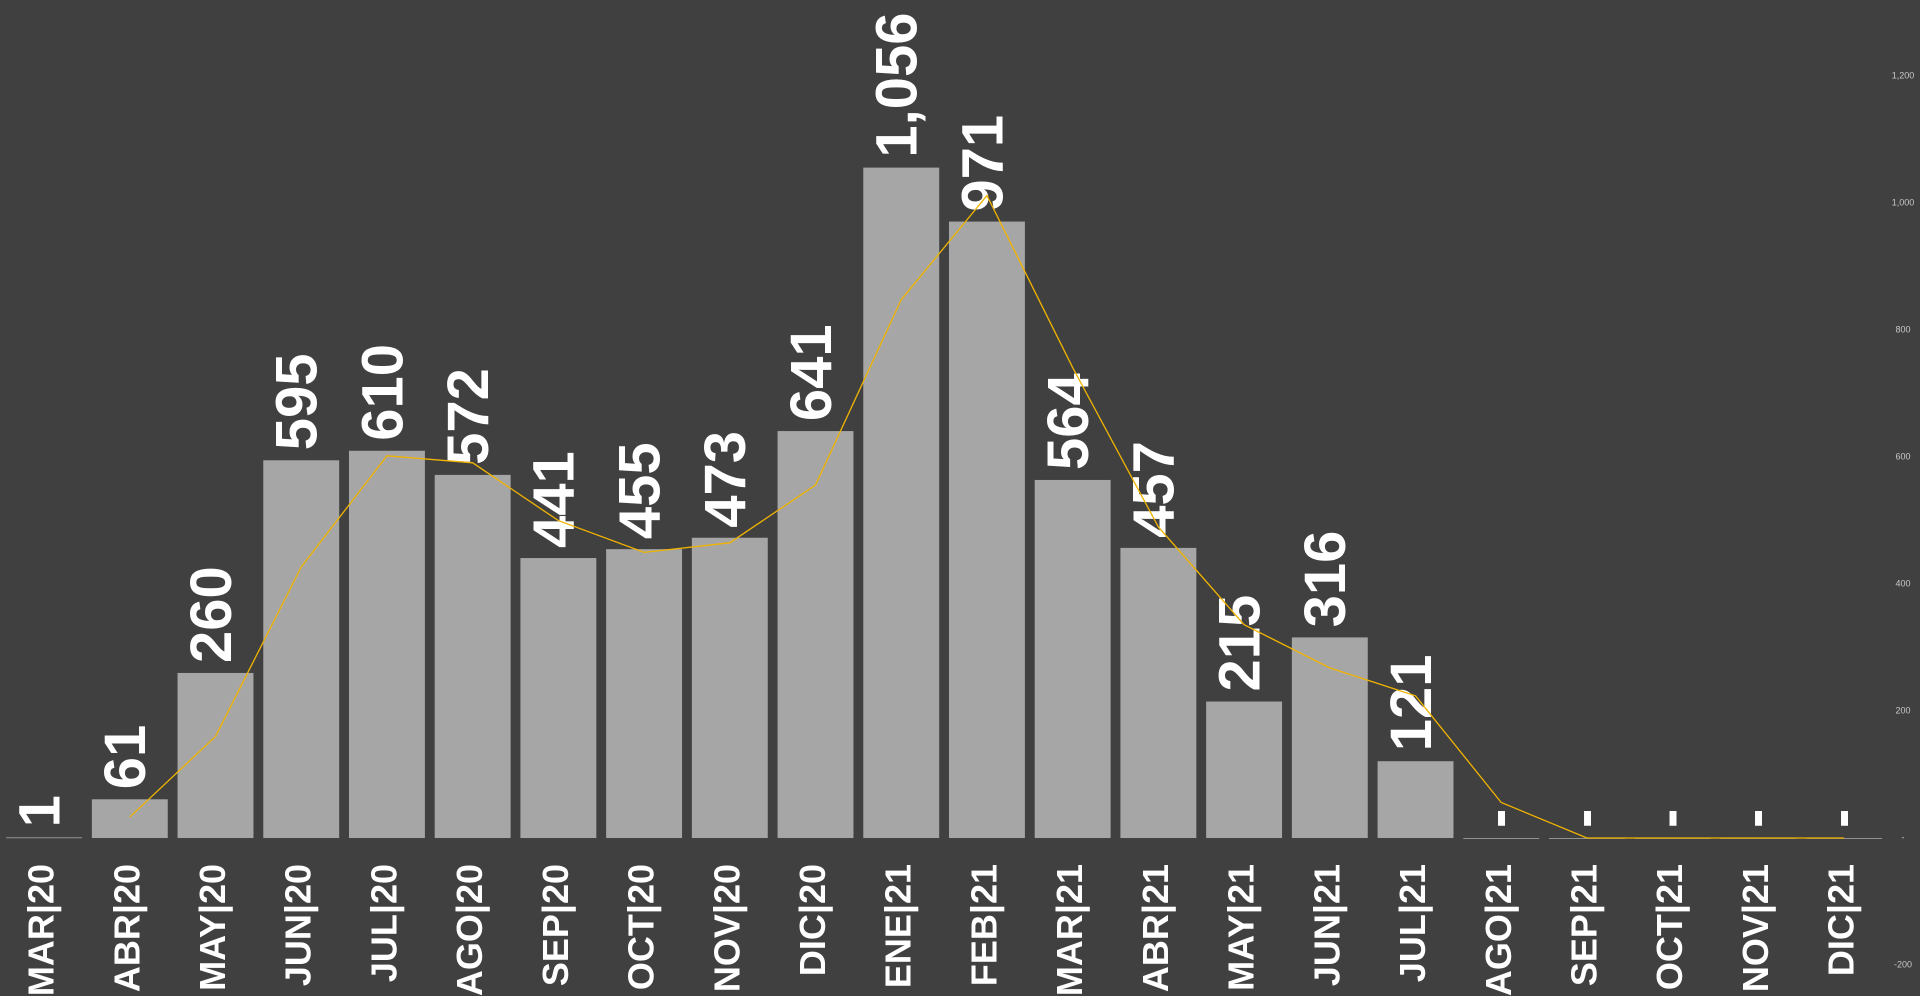  I want to click on data-label: 572, so click(468, 416).